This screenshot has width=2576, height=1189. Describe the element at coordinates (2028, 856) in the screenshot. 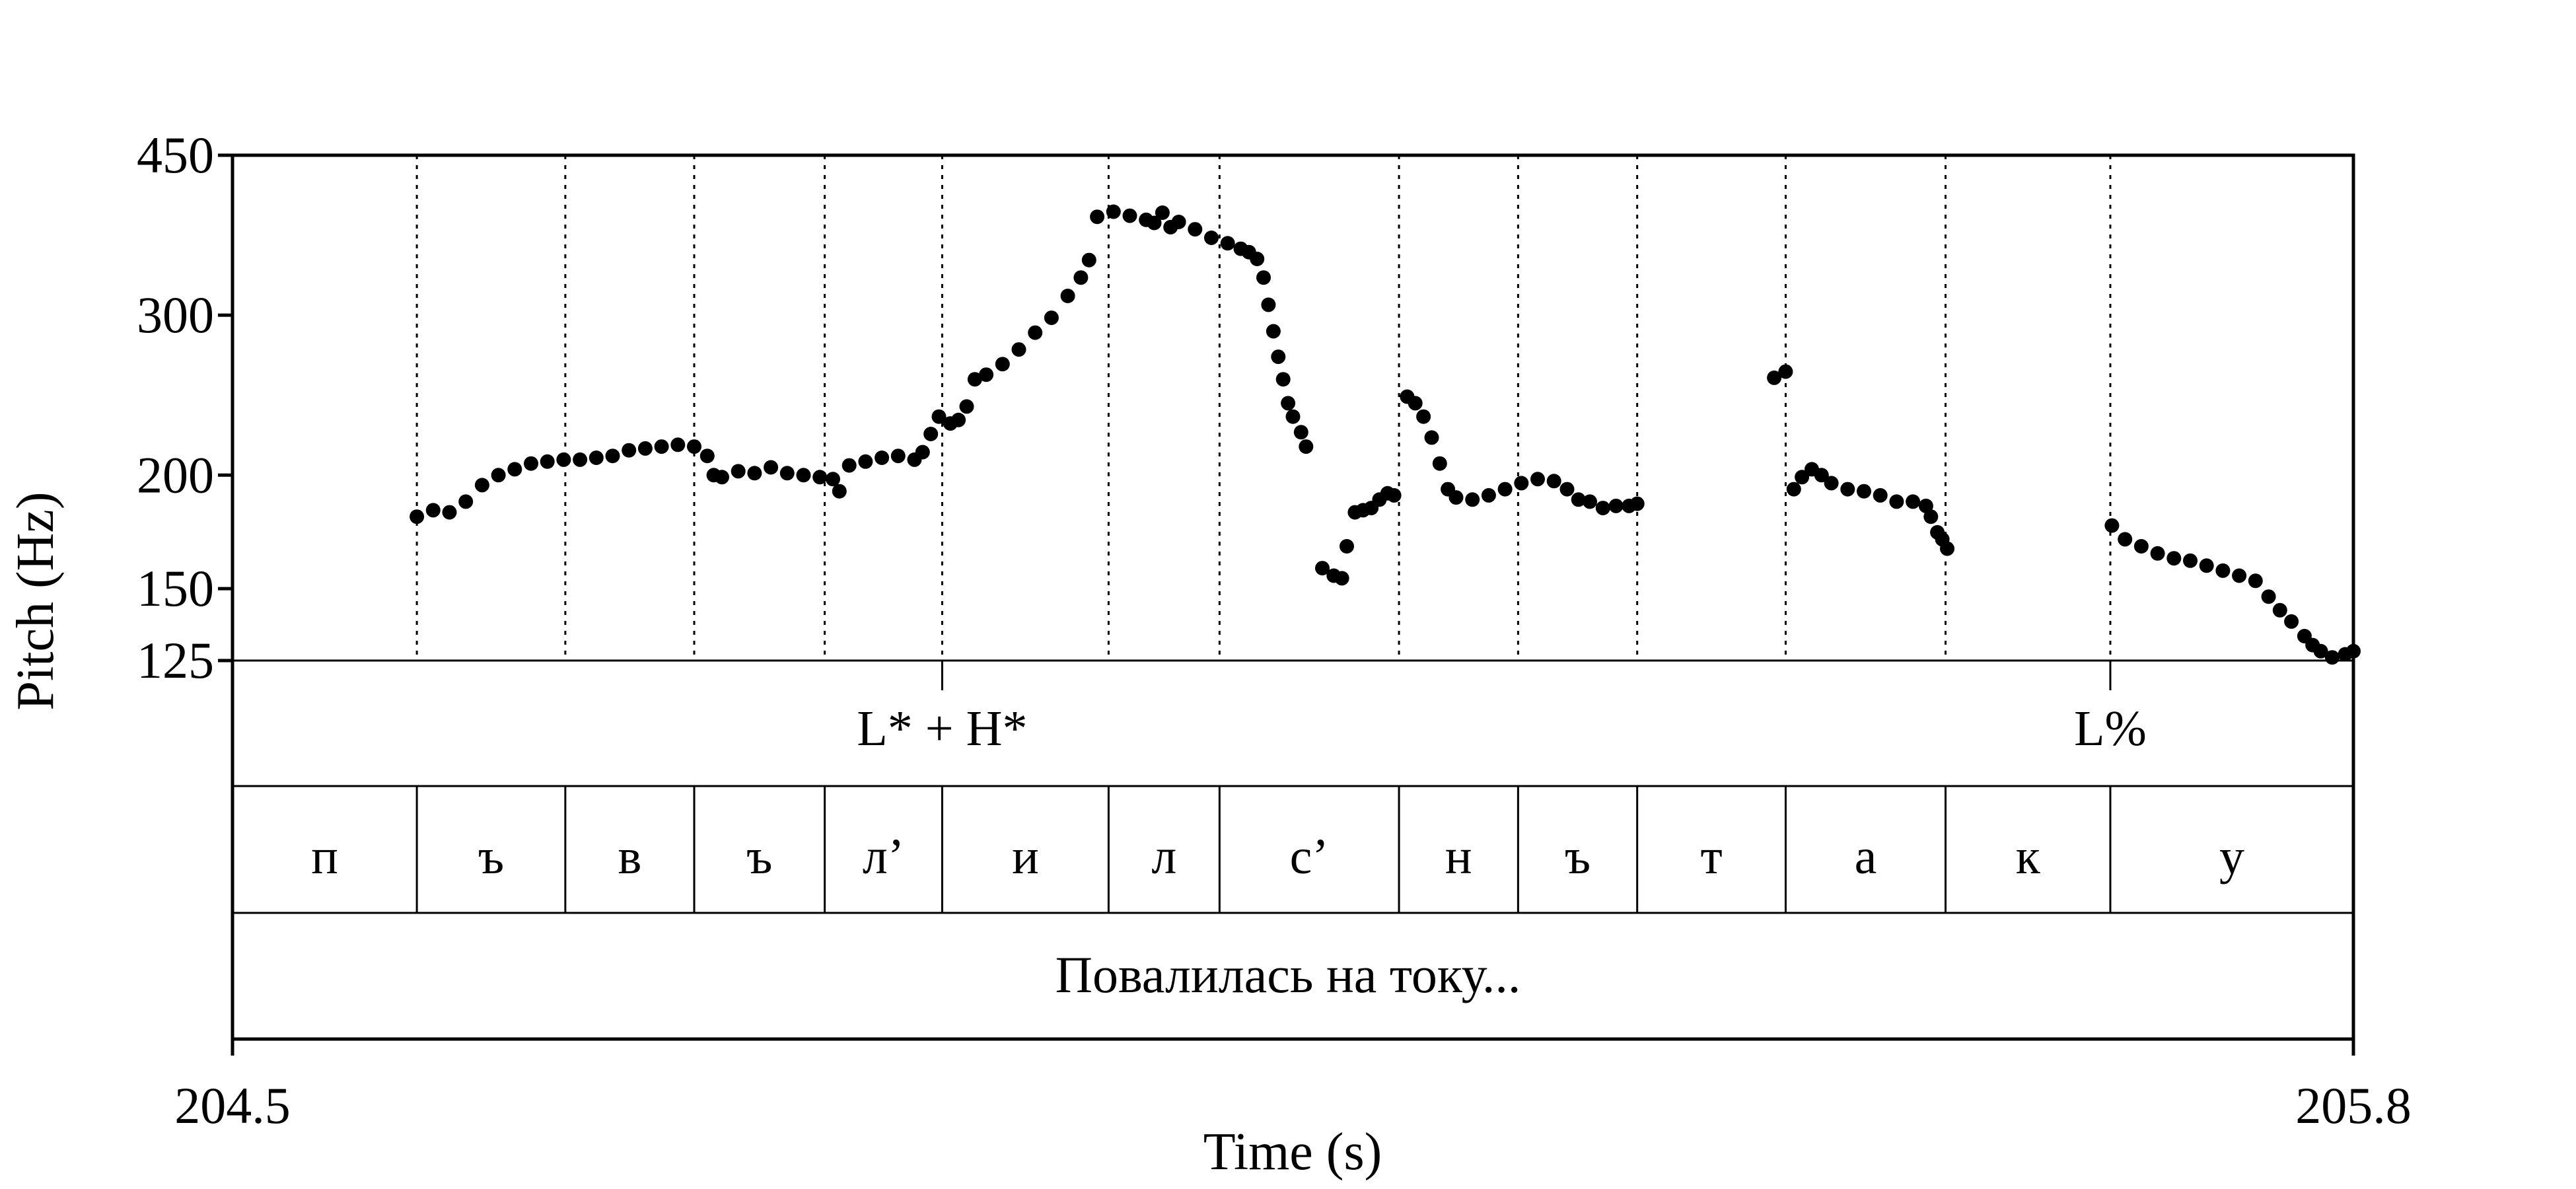

I see `segment-label: к` at that location.